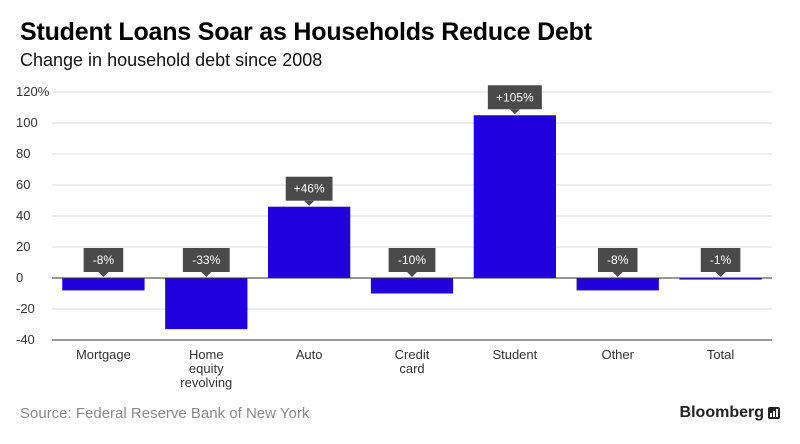 This screenshot has height=444, width=800. What do you see at coordinates (25, 339) in the screenshot?
I see `y-tick-label: -40` at bounding box center [25, 339].